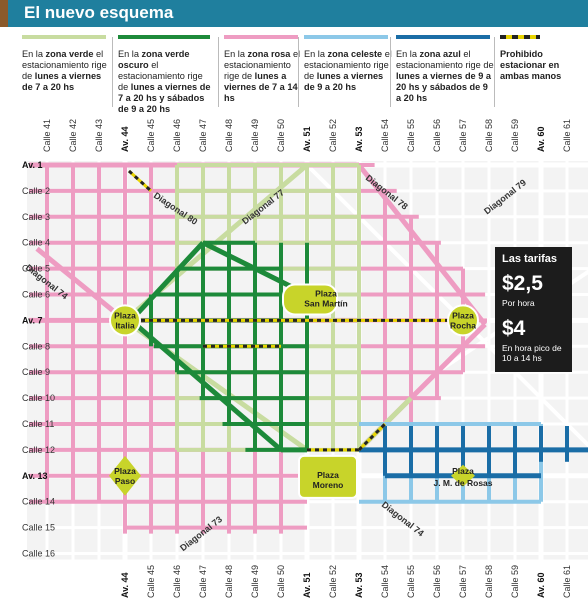 This screenshot has height=601, width=588. I want to click on column-label-bottom: Calle 52, so click(333, 581).